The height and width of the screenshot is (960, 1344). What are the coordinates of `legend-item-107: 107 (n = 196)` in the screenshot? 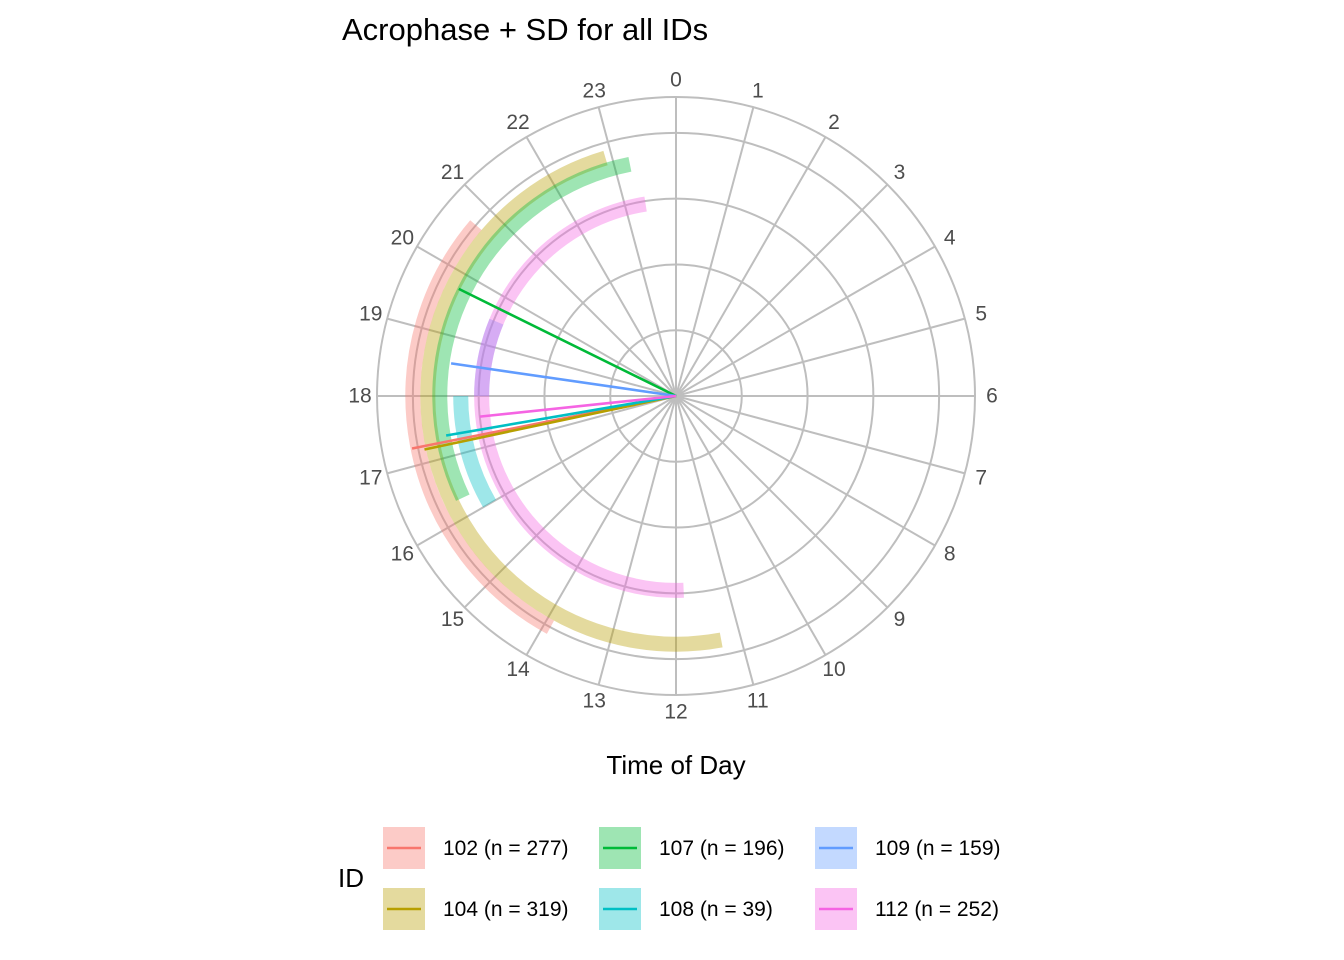 It's located at (692, 848).